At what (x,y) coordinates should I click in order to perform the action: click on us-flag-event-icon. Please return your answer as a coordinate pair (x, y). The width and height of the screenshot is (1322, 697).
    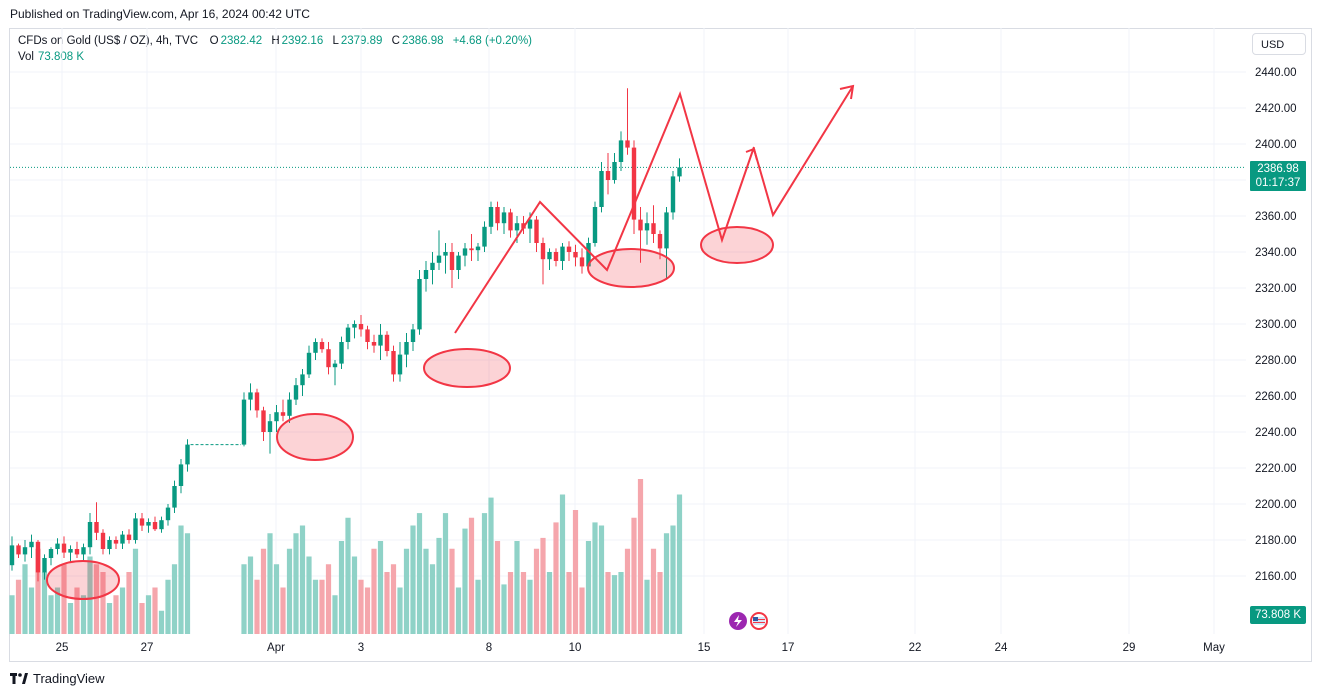
    Looking at the image, I should click on (759, 621).